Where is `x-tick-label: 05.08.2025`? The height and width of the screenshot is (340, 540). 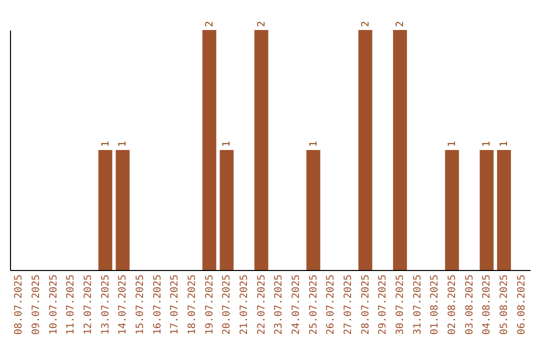
x-tick-label: 05.08.2025 is located at coordinates (504, 304).